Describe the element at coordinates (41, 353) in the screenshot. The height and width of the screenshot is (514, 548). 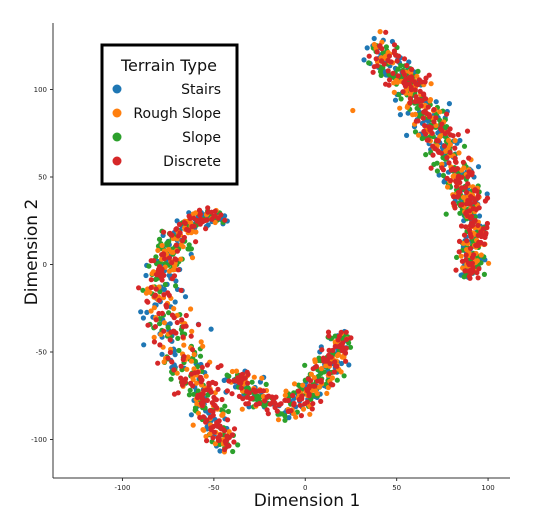
I see `y-tick-label: -50` at that location.